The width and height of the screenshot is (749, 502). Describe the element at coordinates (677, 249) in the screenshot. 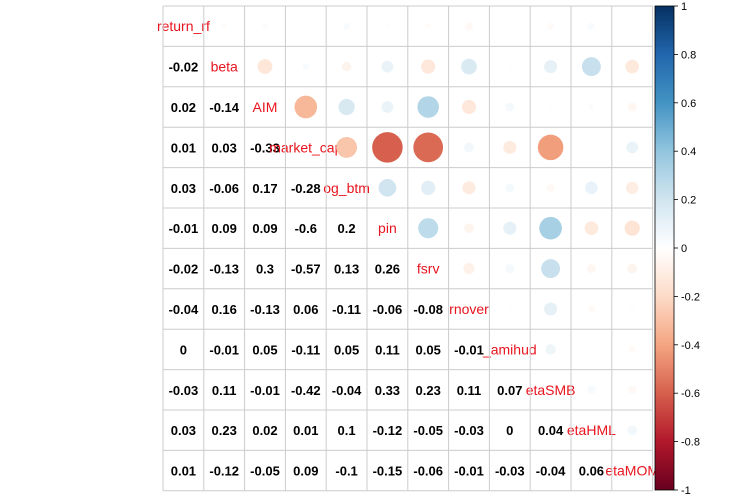

I see `colorbar: 1 0.8 0.6 0.4 0.2 0 -0.2 -0.4 -0.6 -0.8 -1` at that location.